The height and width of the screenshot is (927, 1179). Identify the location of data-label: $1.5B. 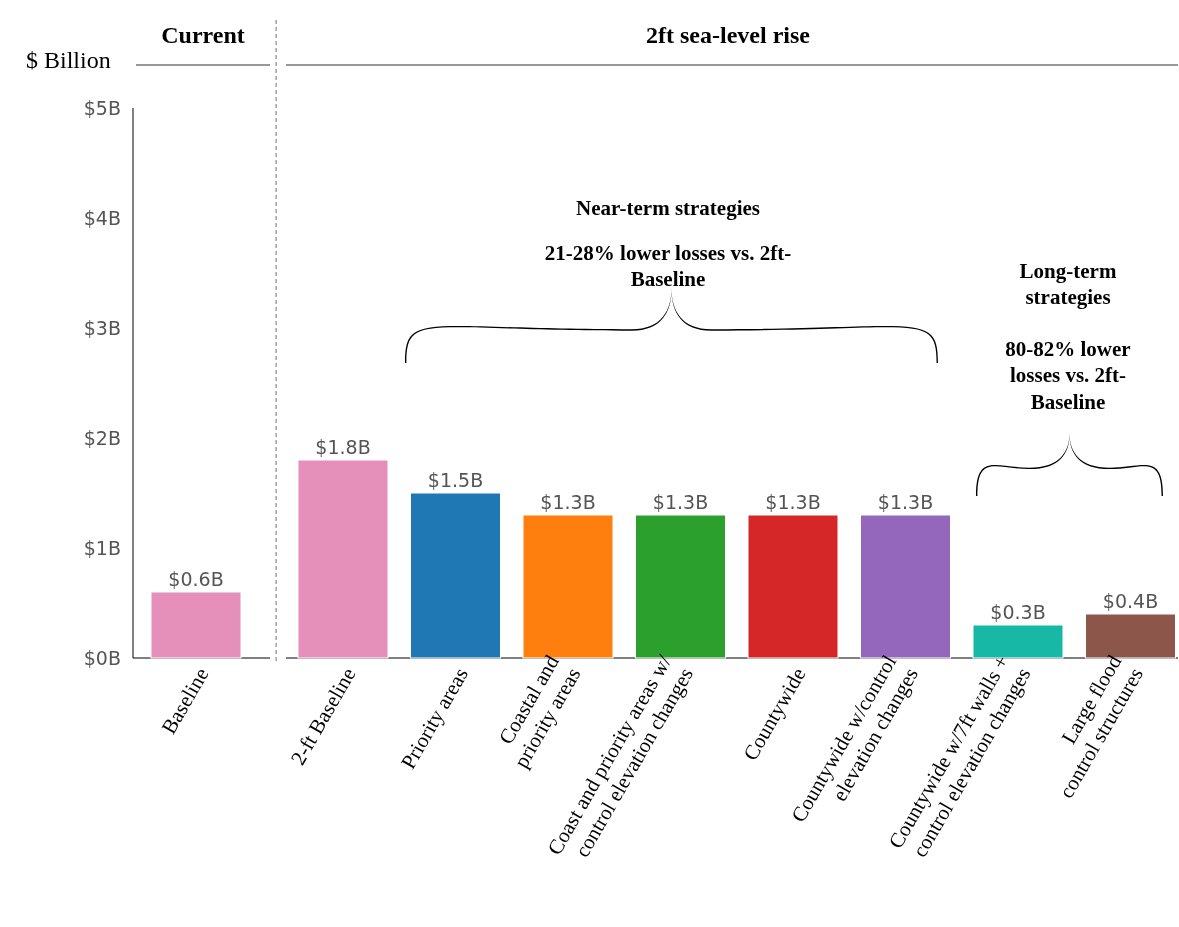
(455, 480).